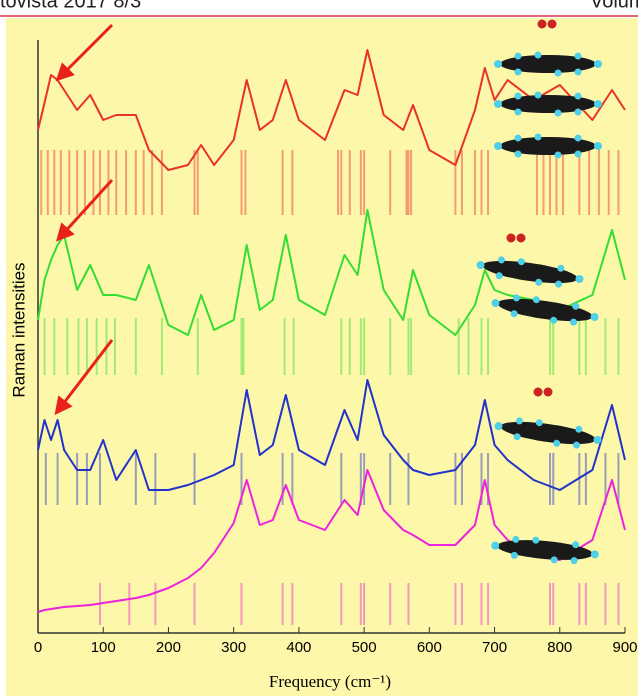  Describe the element at coordinates (38, 647) in the screenshot. I see `x-tick-label: 0` at that location.